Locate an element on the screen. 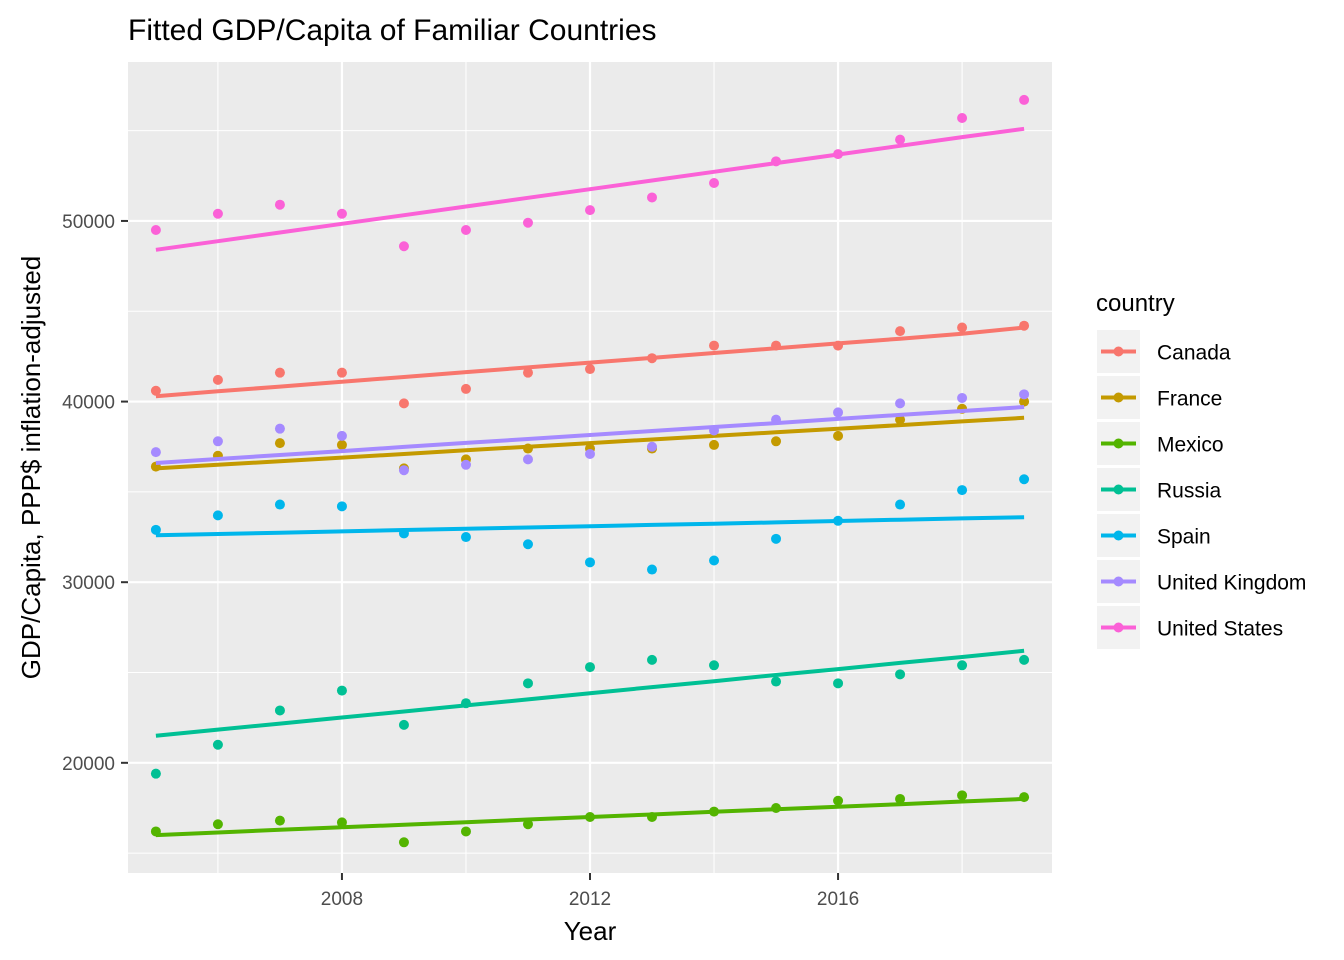 This screenshot has height=960, width=1344. legend-key-point-mexico is located at coordinates (1118, 443).